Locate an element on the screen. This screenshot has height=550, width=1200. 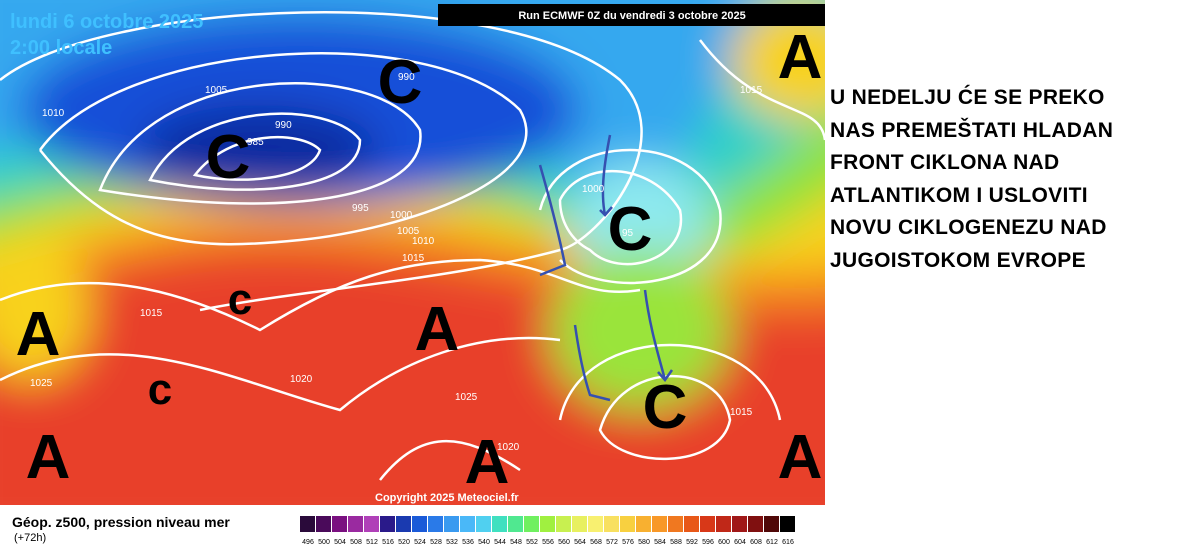
scale-label: 496 is located at coordinates (308, 542).